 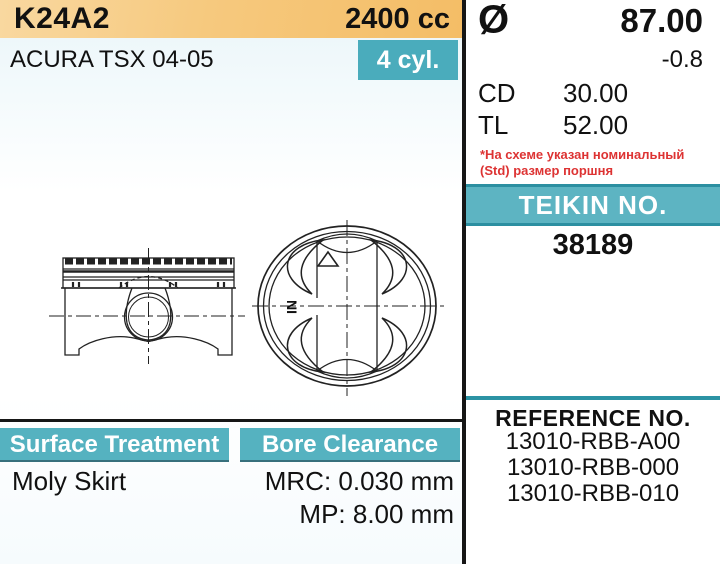 What do you see at coordinates (114, 445) in the screenshot?
I see `surface-treatment-header: Surface Treatment` at bounding box center [114, 445].